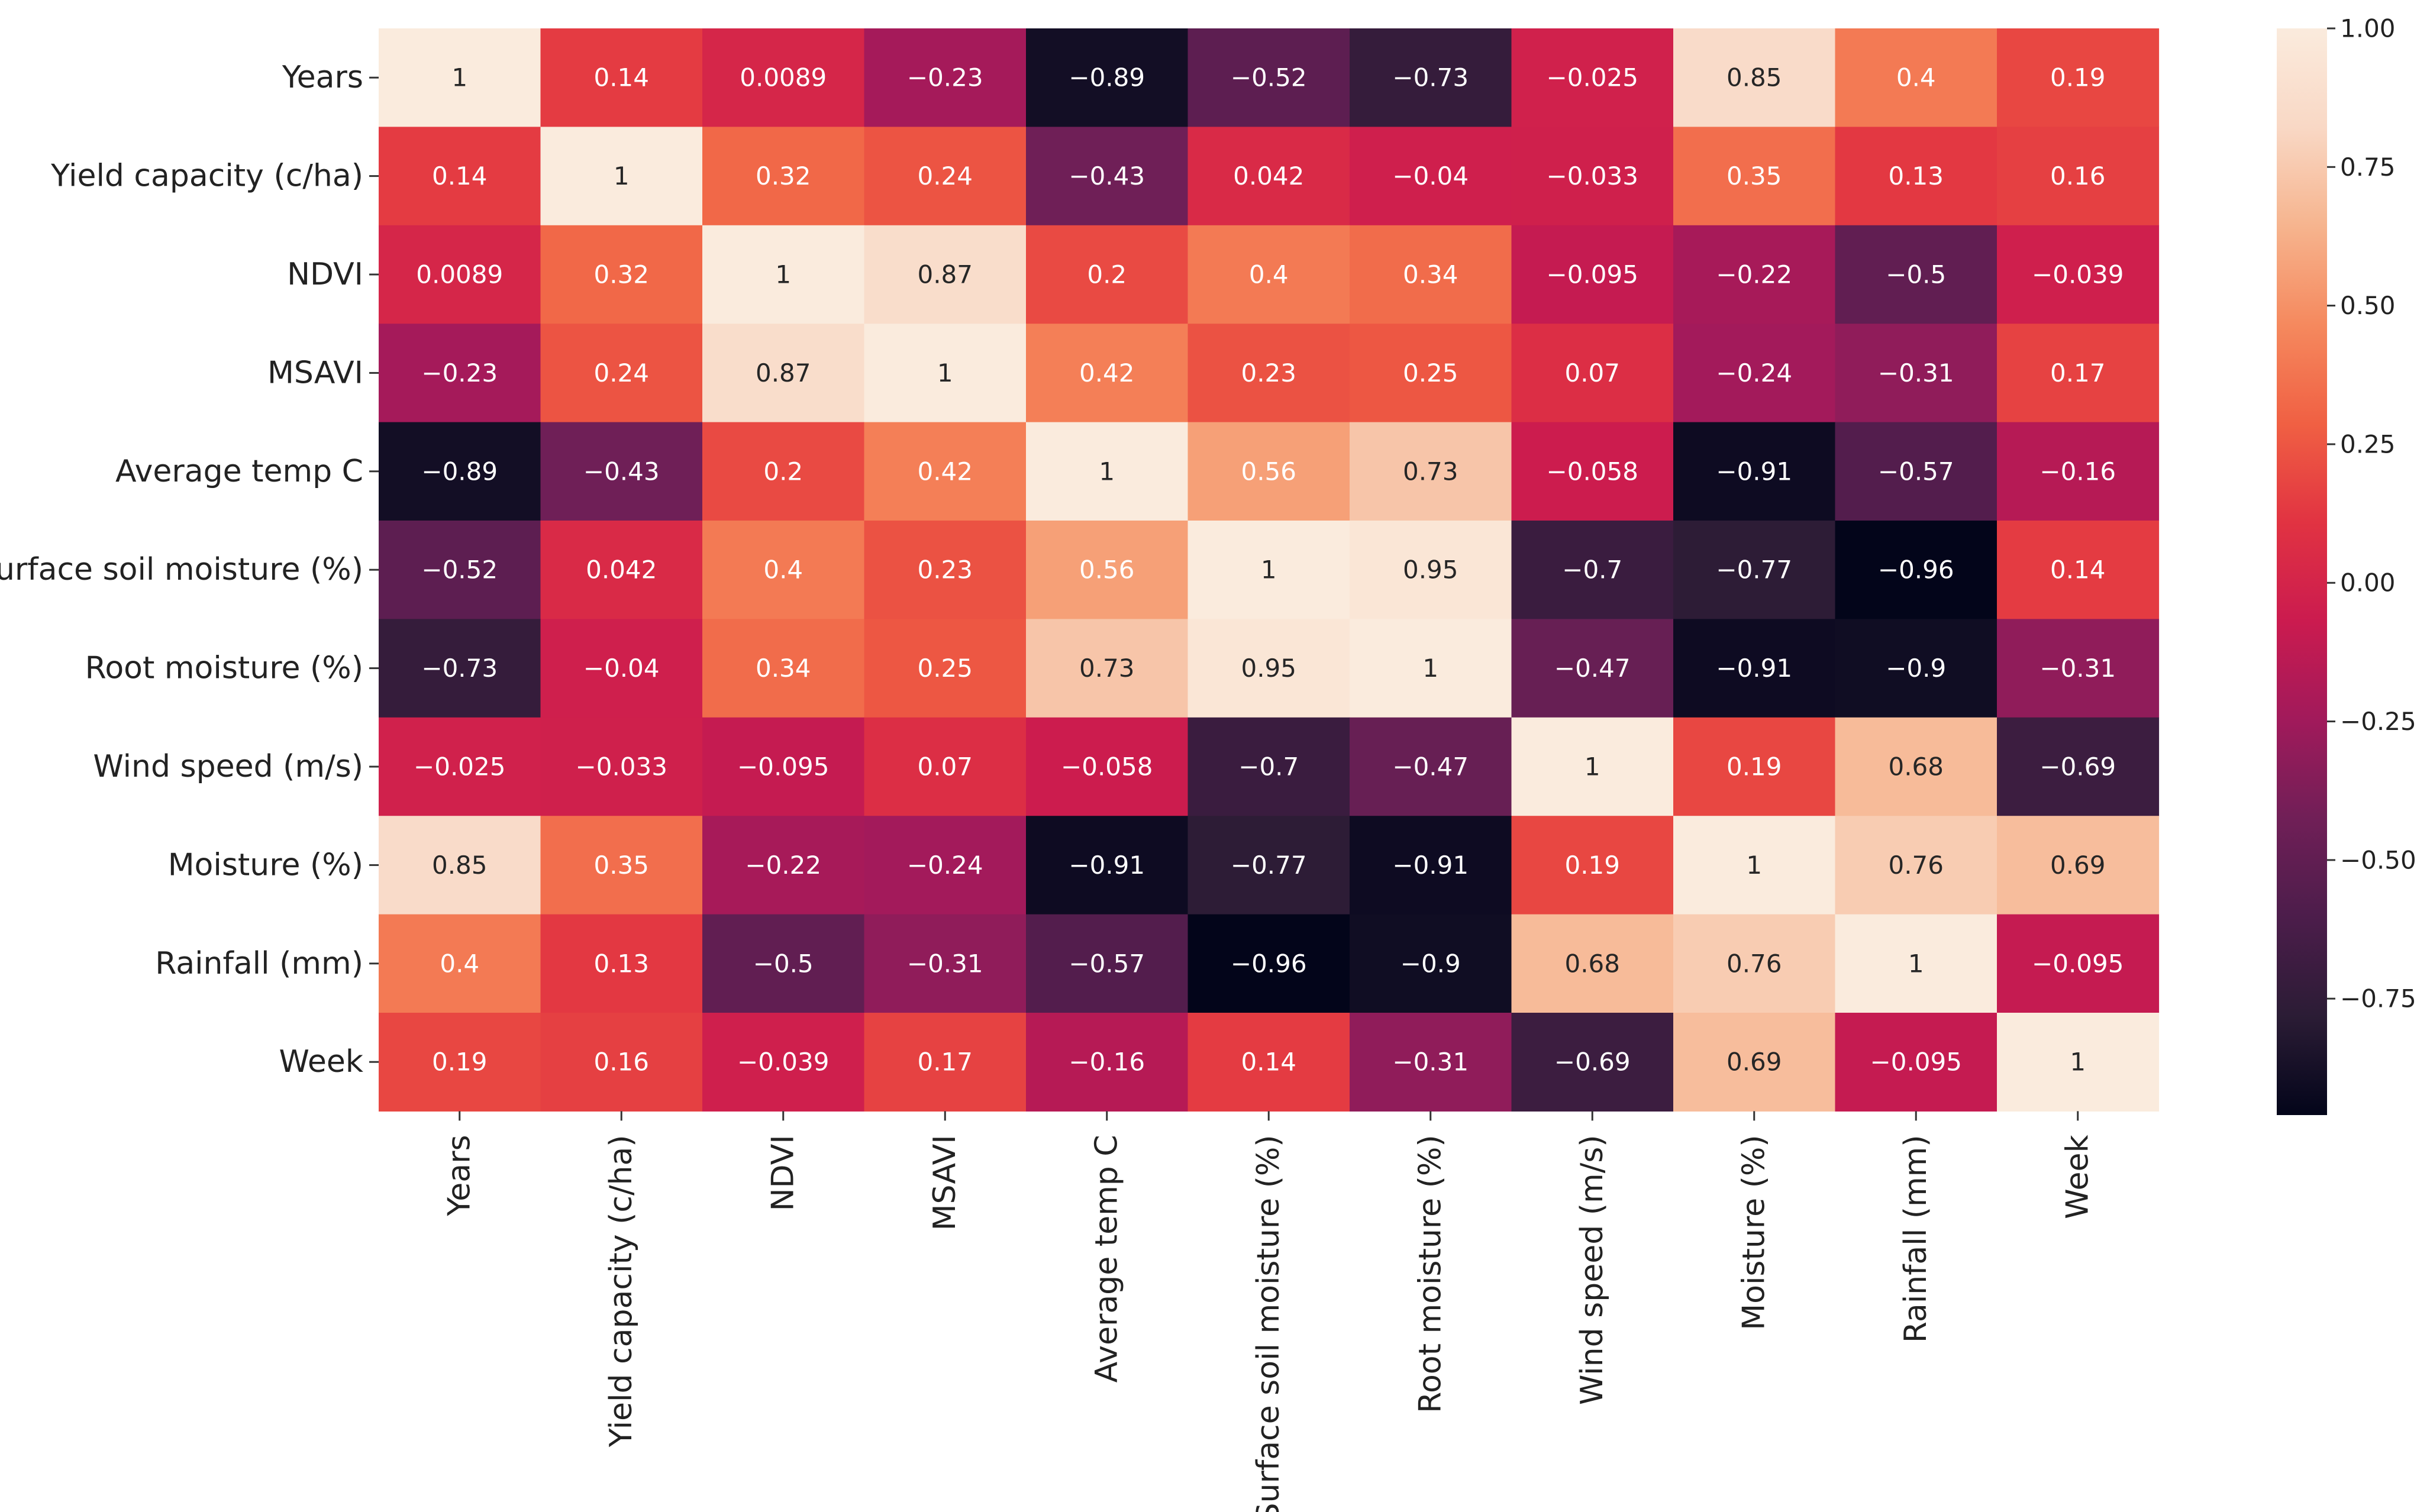 The image size is (2430, 1512). What do you see at coordinates (1916, 471) in the screenshot?
I see `cell-value-4-9: −0.57` at bounding box center [1916, 471].